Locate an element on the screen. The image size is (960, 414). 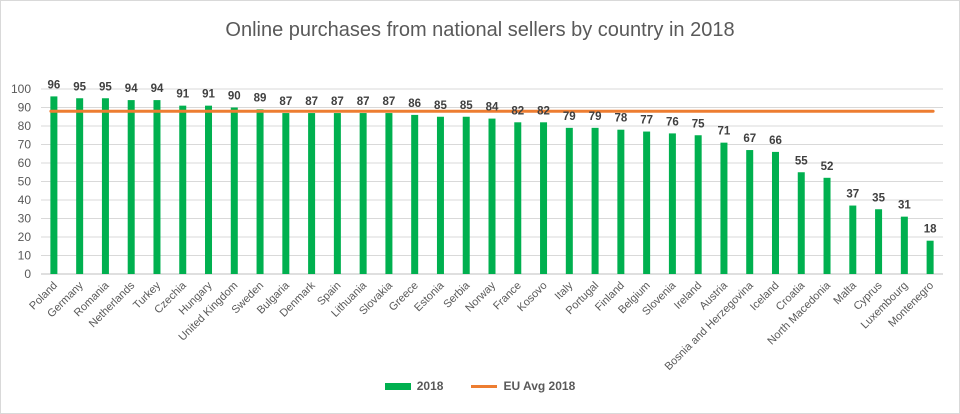
data-label: 35 is located at coordinates (878, 198).